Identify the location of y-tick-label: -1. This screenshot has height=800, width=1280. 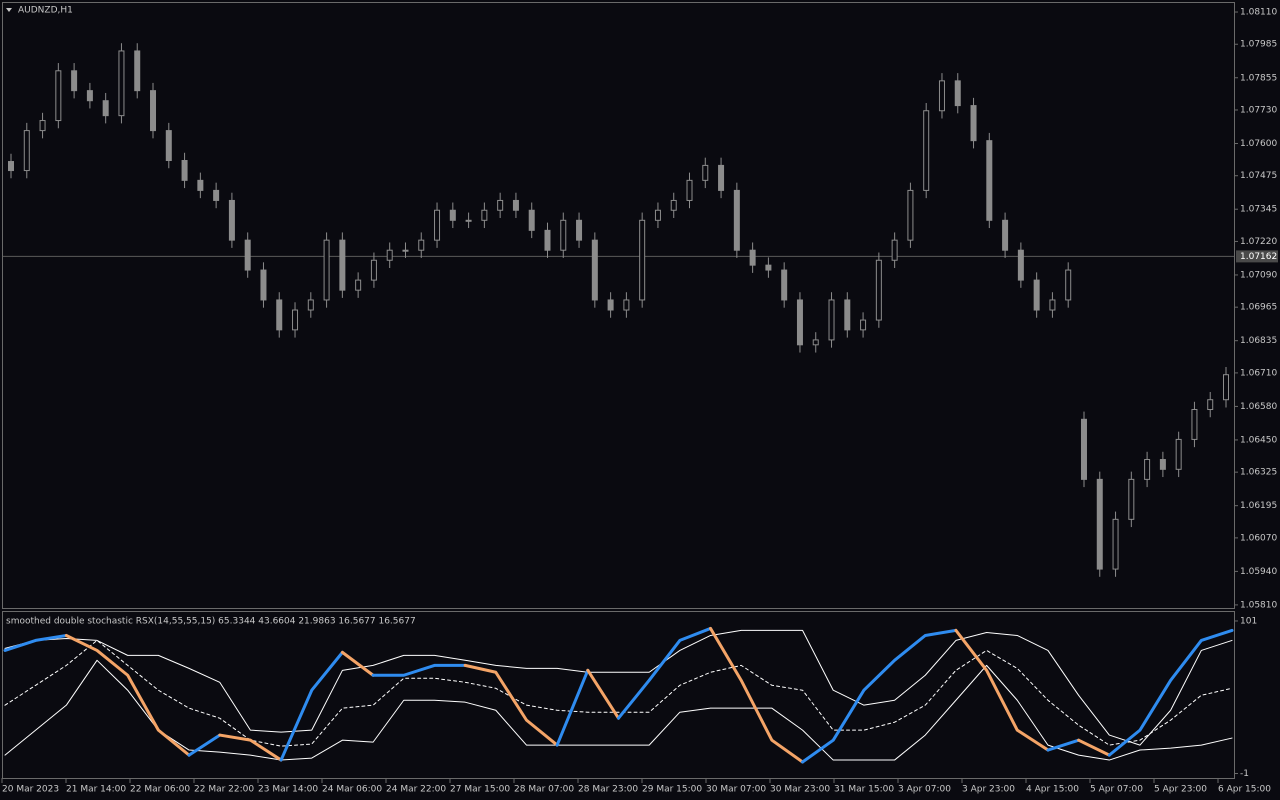
(1244, 774).